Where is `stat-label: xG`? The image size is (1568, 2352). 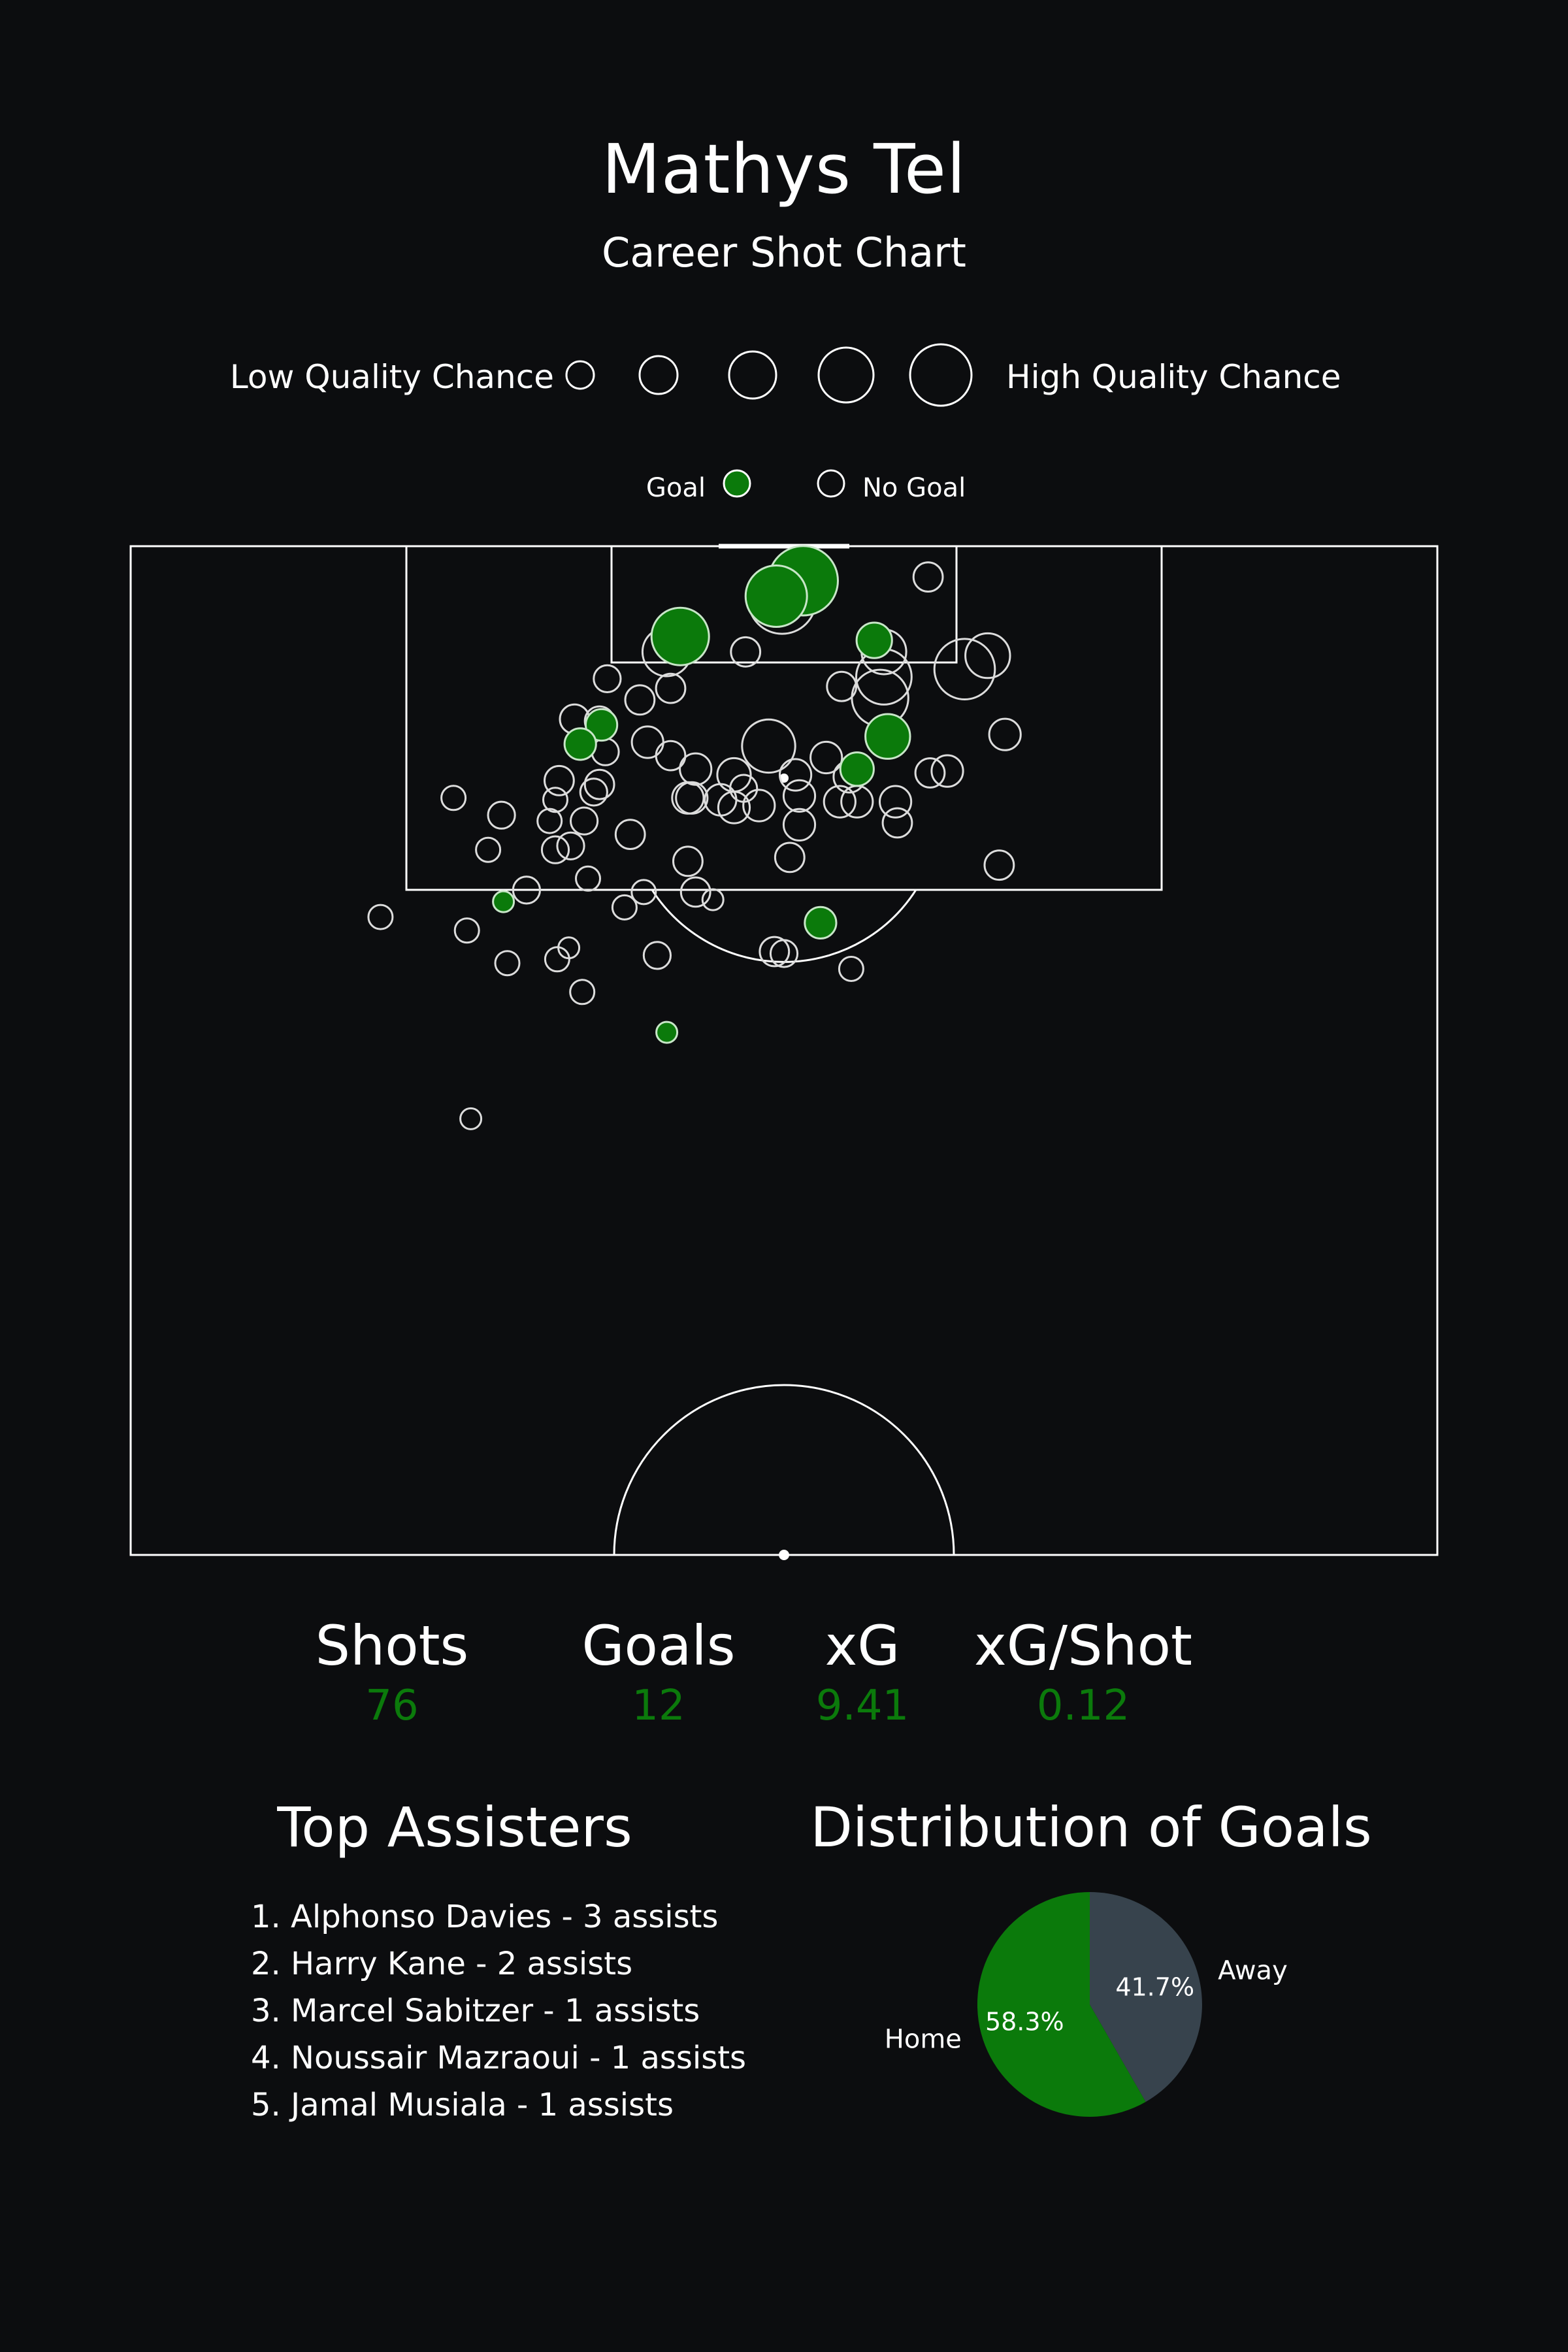 stat-label: xG is located at coordinates (862, 1646).